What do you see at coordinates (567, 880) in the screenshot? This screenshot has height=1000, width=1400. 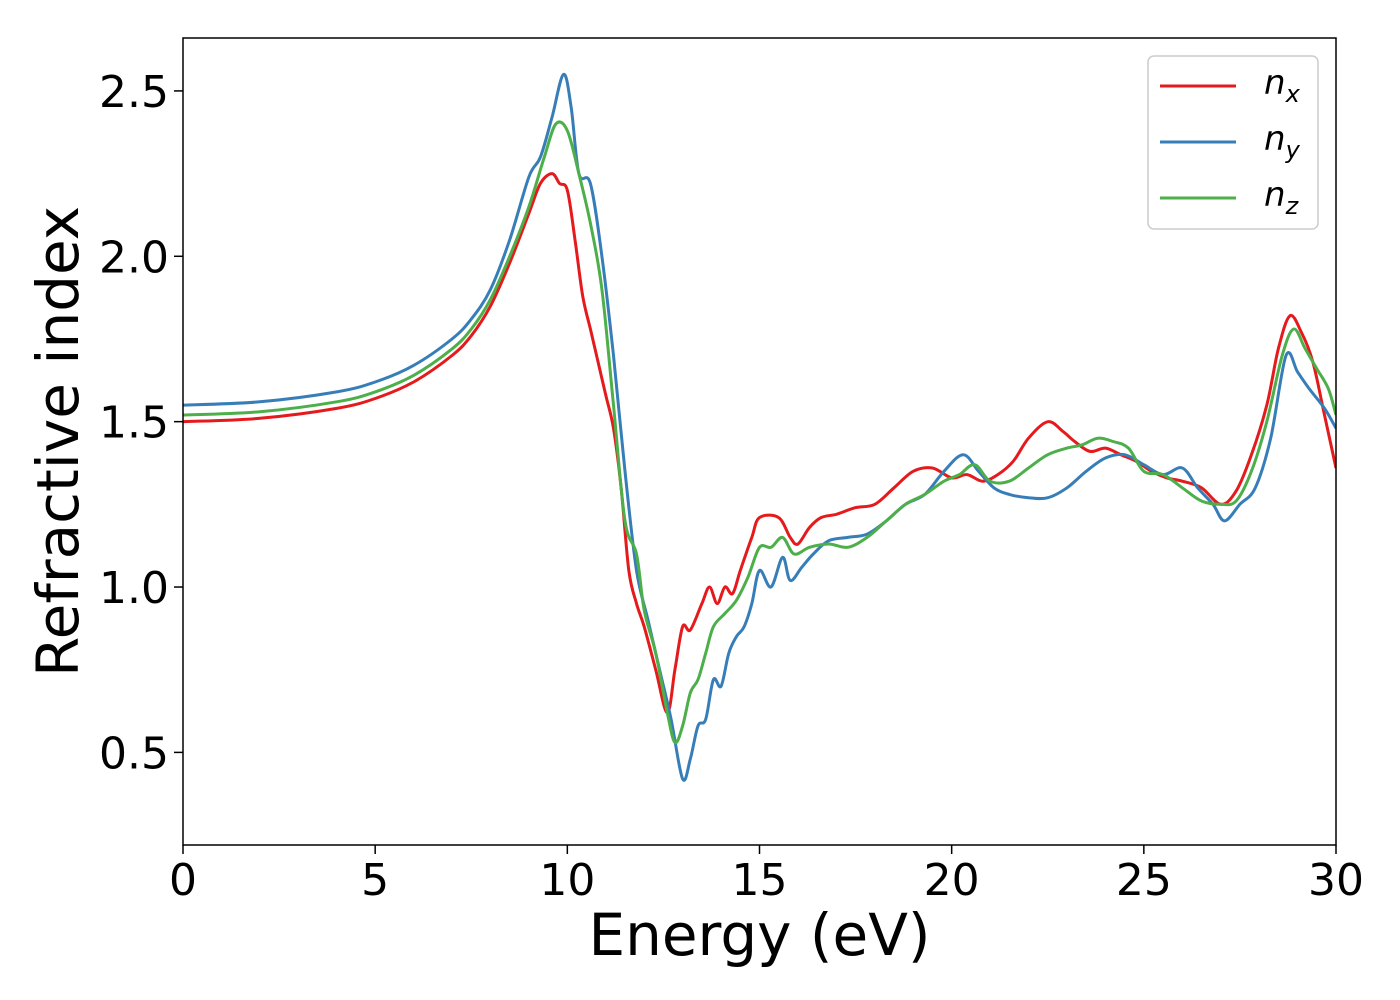 I see `x-tick-label: 10` at bounding box center [567, 880].